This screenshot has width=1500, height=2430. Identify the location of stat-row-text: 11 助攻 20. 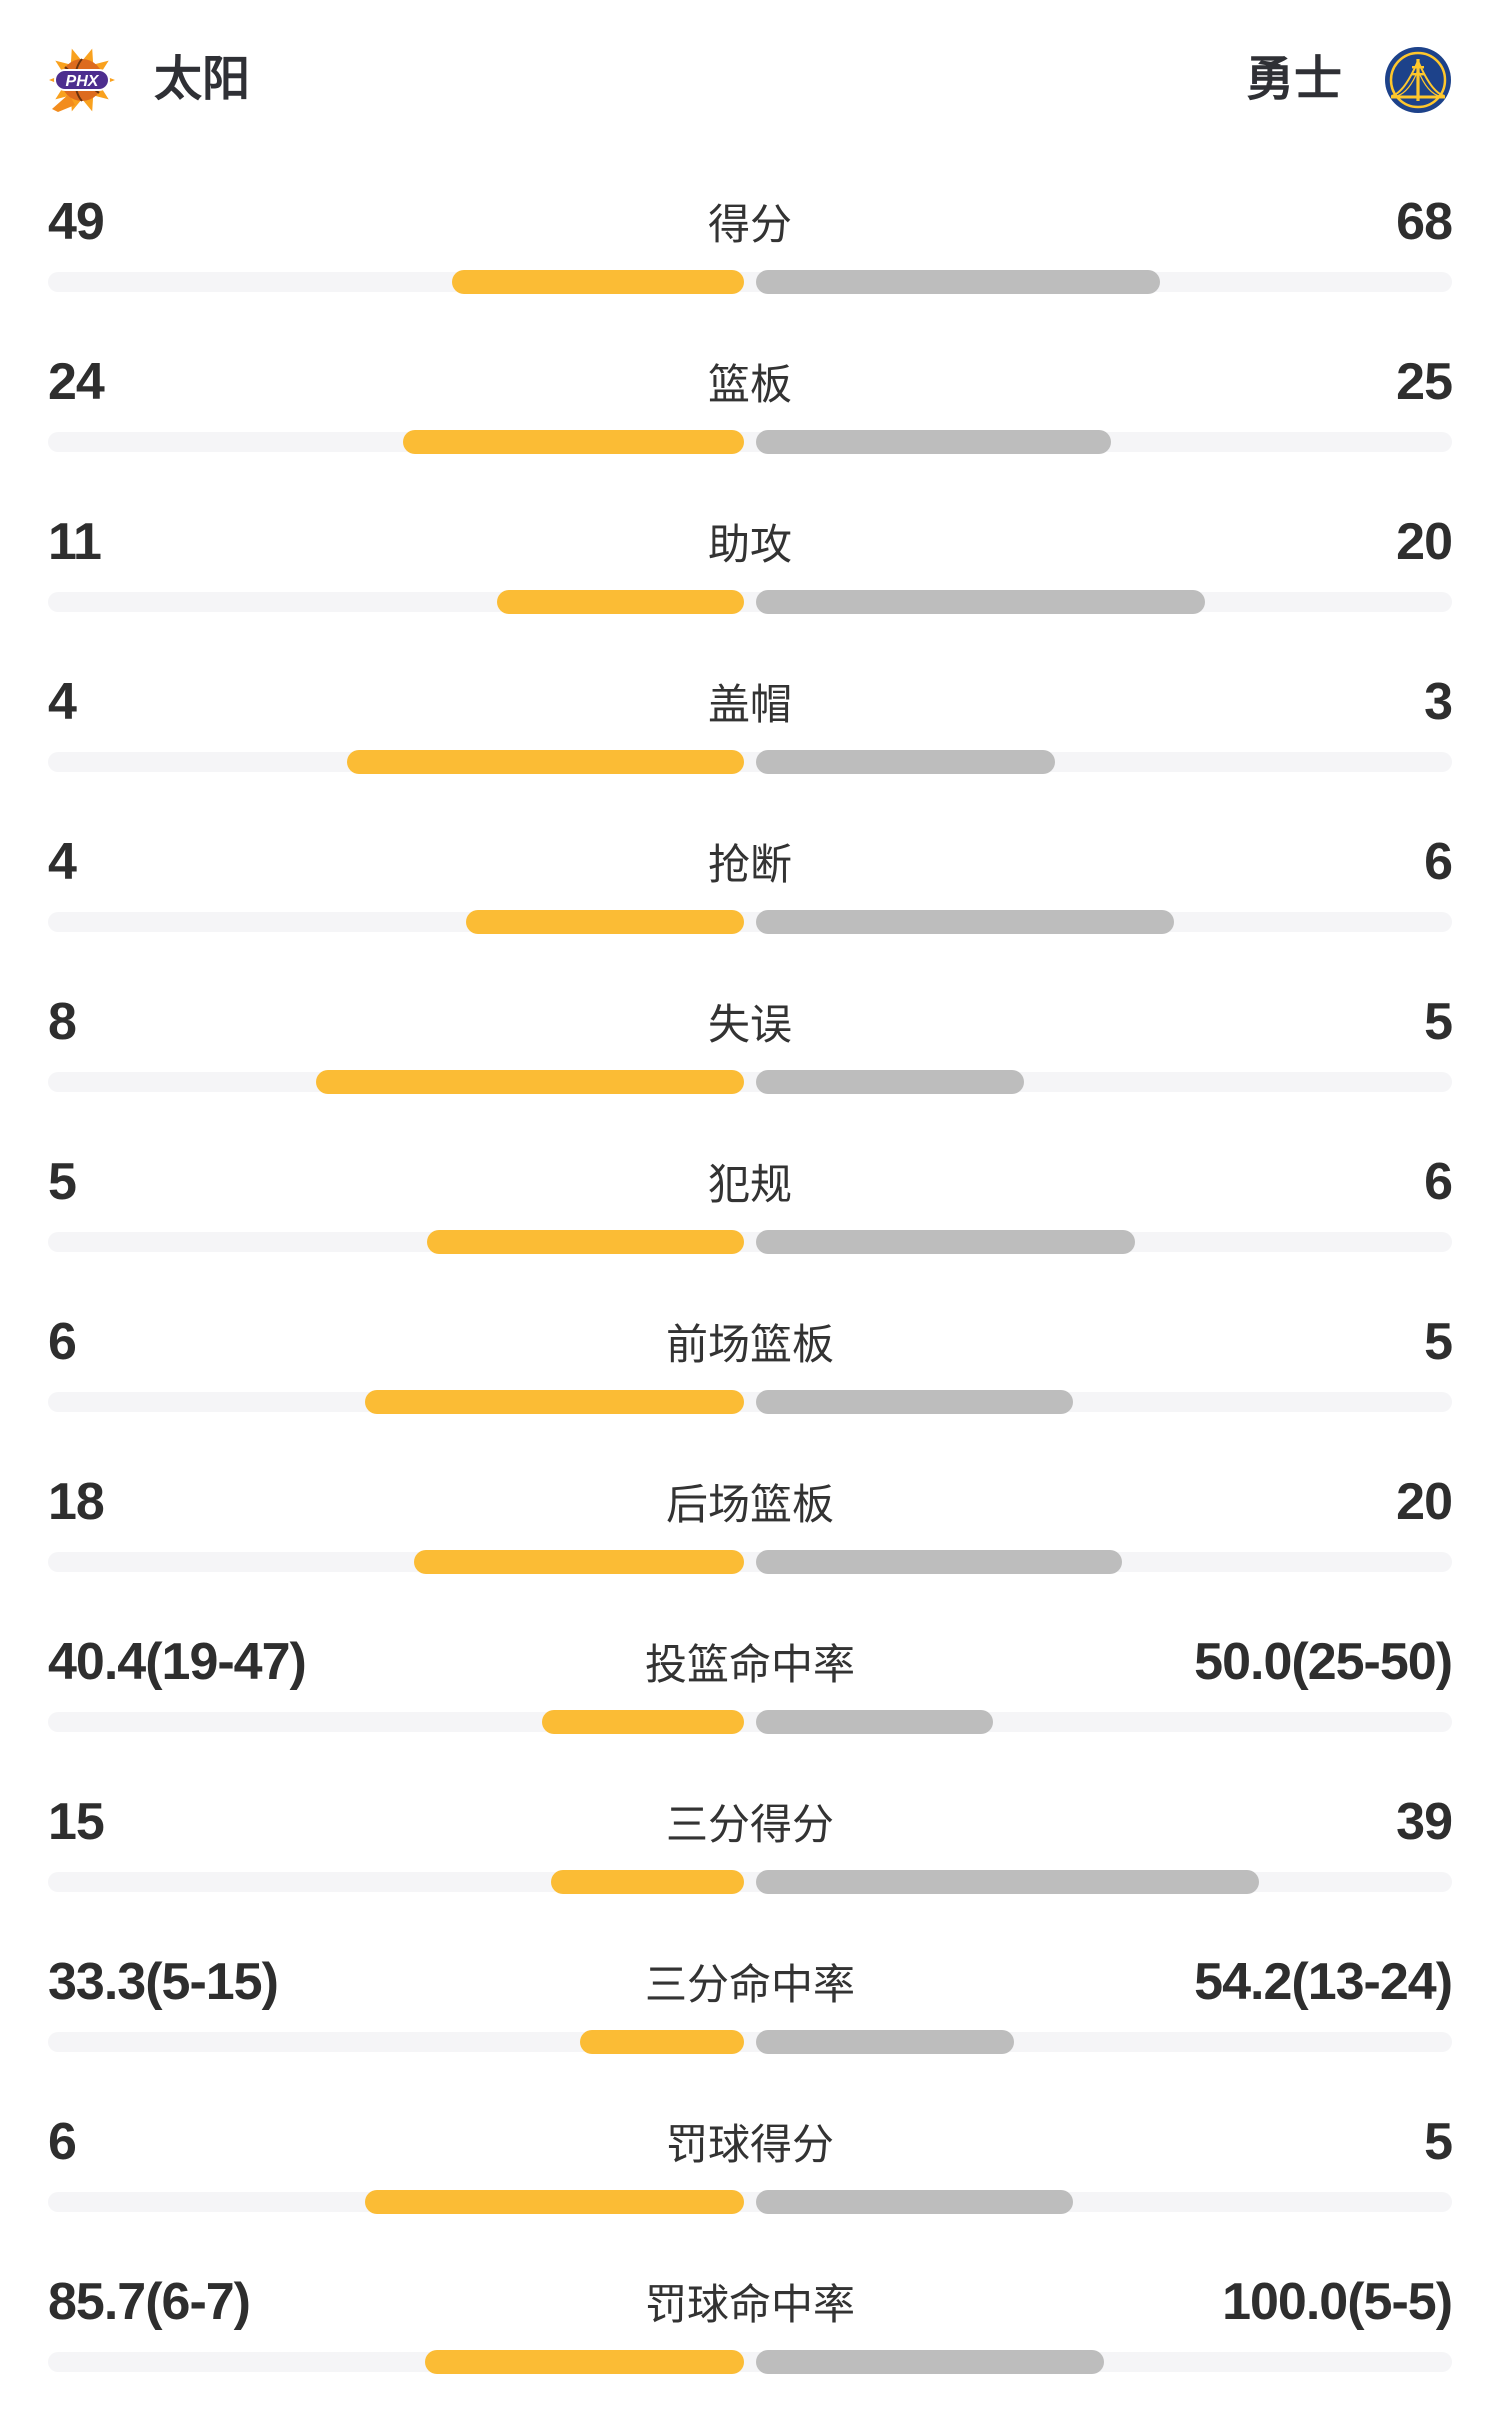
(750, 542).